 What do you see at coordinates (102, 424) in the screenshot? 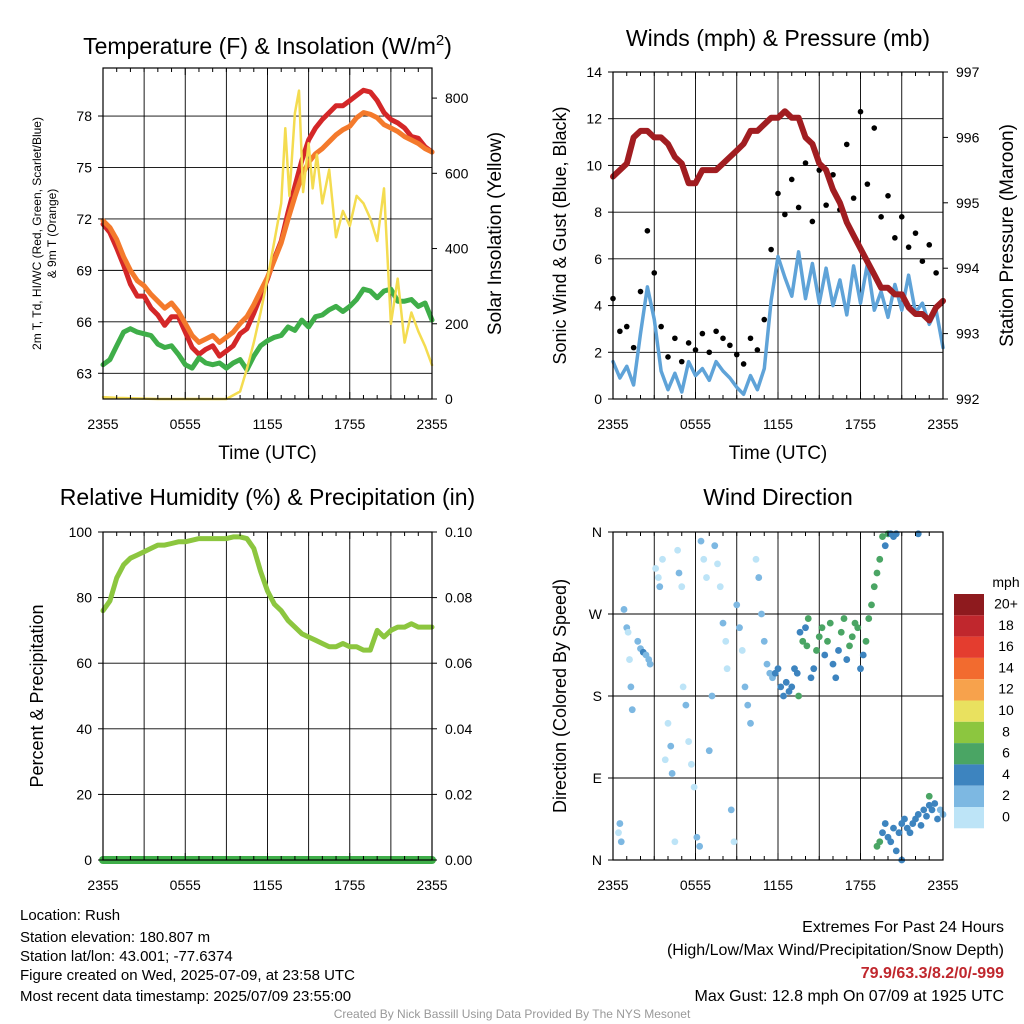
I see `x-tick-label: 2355` at bounding box center [102, 424].